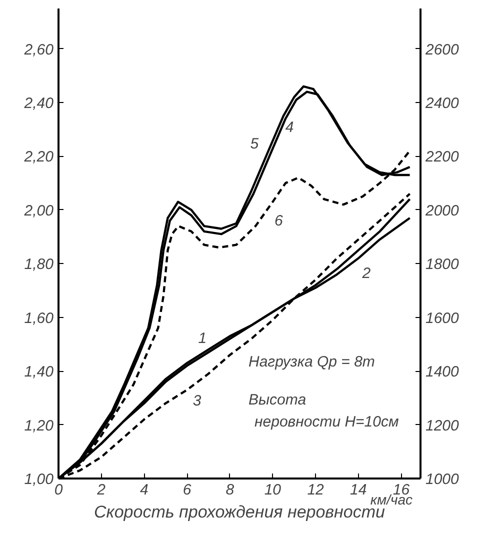 Image resolution: width=490 pixels, height=556 pixels. Describe the element at coordinates (38, 103) in the screenshot. I see `y-tick-label: 2,40` at that location.